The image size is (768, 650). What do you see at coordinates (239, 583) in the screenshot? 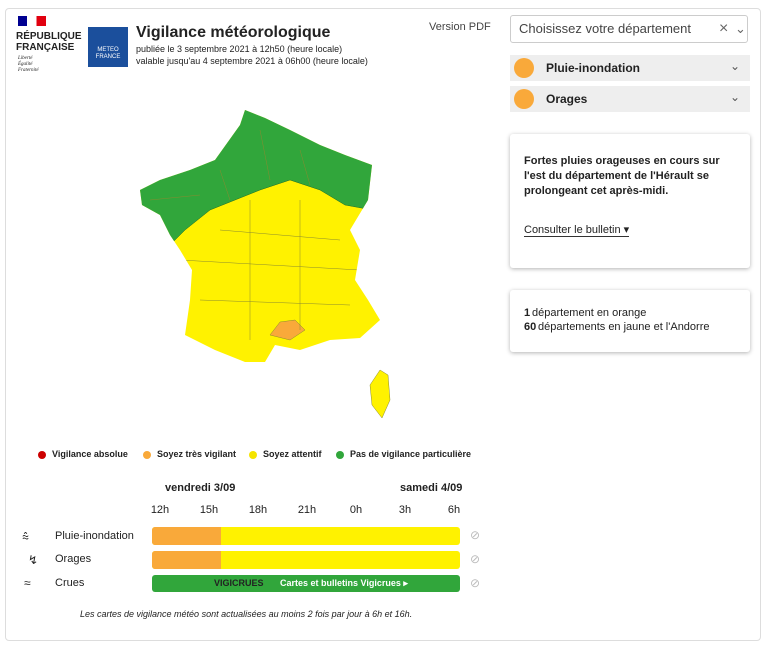
I see `vigicrues-logo: VIGICRUES` at bounding box center [239, 583].